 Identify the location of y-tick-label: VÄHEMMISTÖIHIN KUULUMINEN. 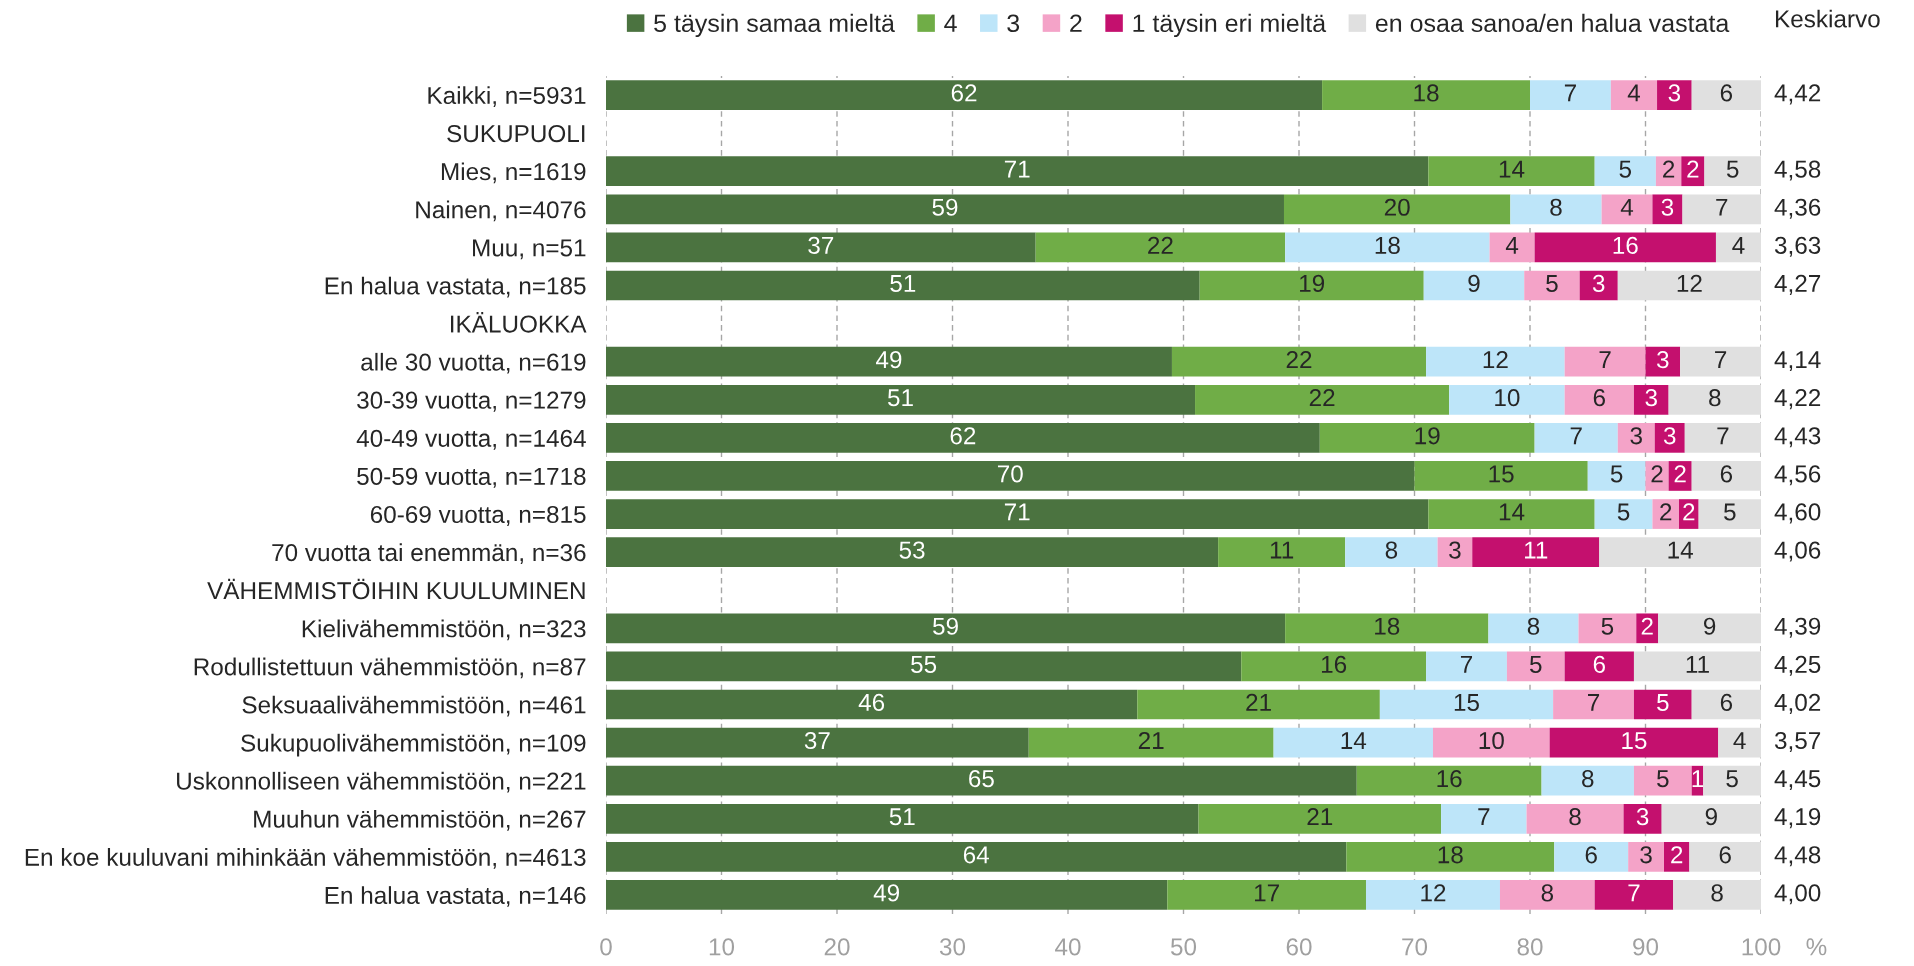
(396, 589).